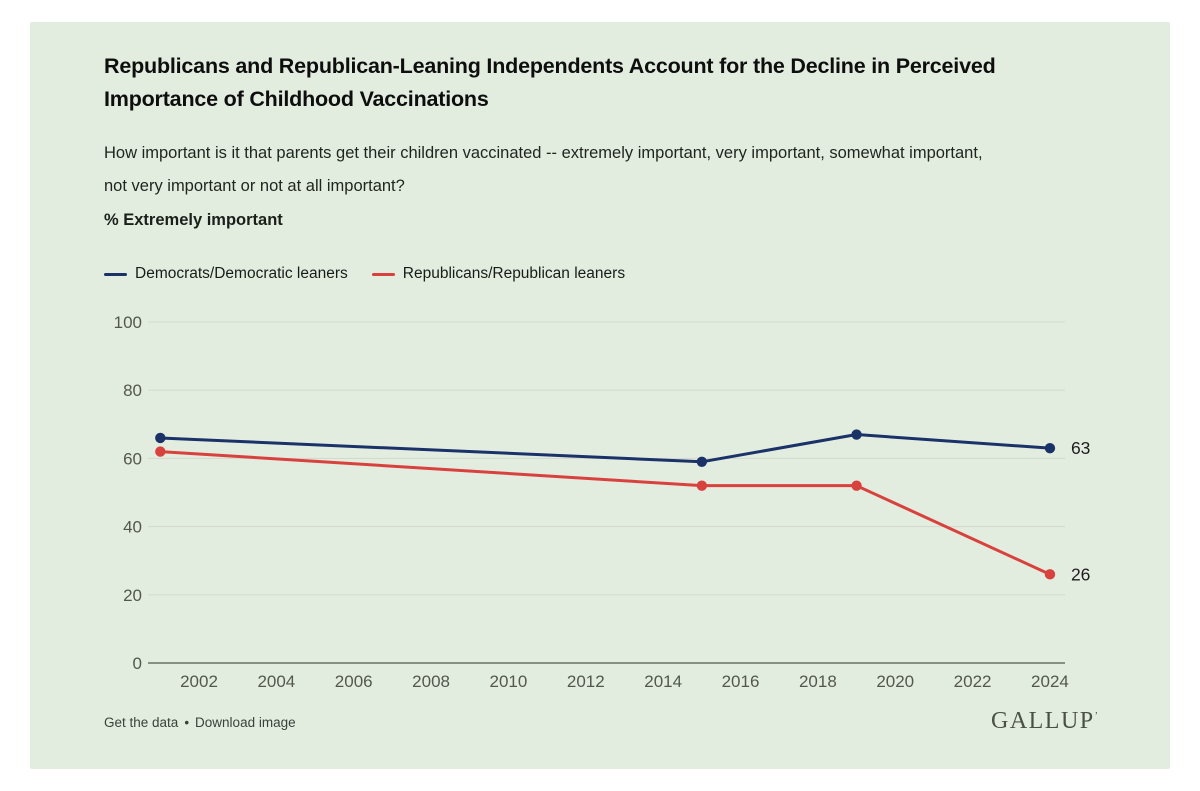 The height and width of the screenshot is (791, 1200). I want to click on get-the-data-link: Get the data, so click(141, 722).